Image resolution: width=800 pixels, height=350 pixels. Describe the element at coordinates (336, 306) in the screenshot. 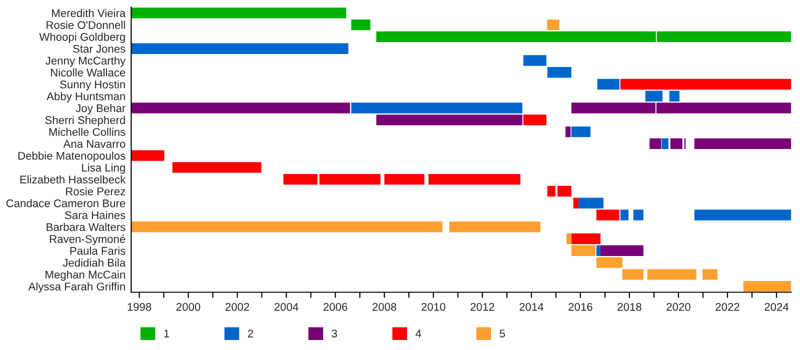

I see `x-tick-label: 2006` at that location.